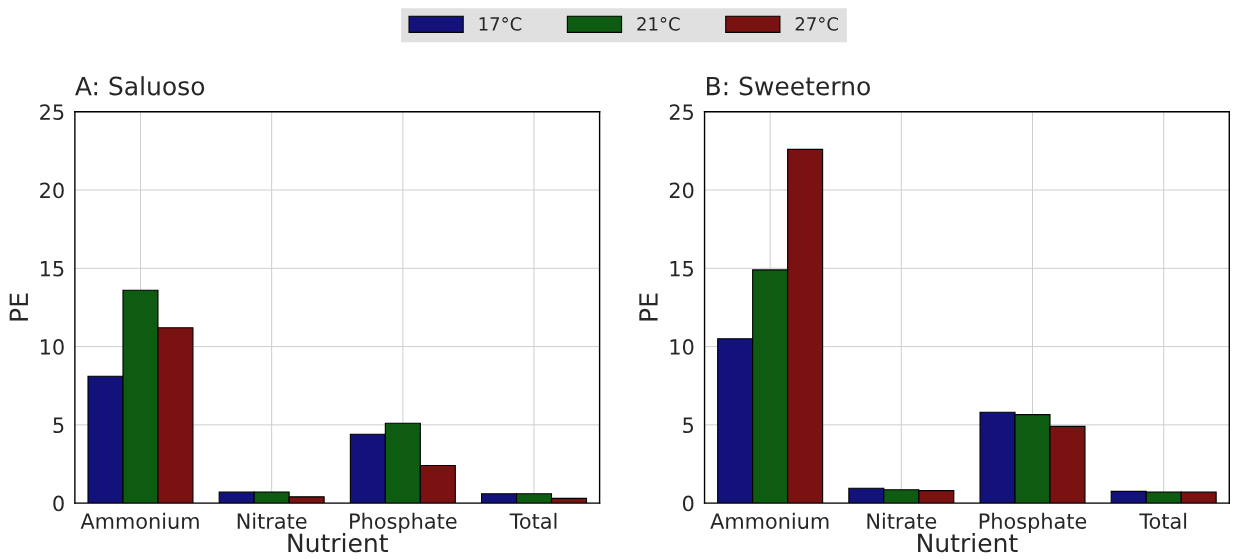  Describe the element at coordinates (788, 86) in the screenshot. I see `chart-title: B: Sweeterno` at that location.